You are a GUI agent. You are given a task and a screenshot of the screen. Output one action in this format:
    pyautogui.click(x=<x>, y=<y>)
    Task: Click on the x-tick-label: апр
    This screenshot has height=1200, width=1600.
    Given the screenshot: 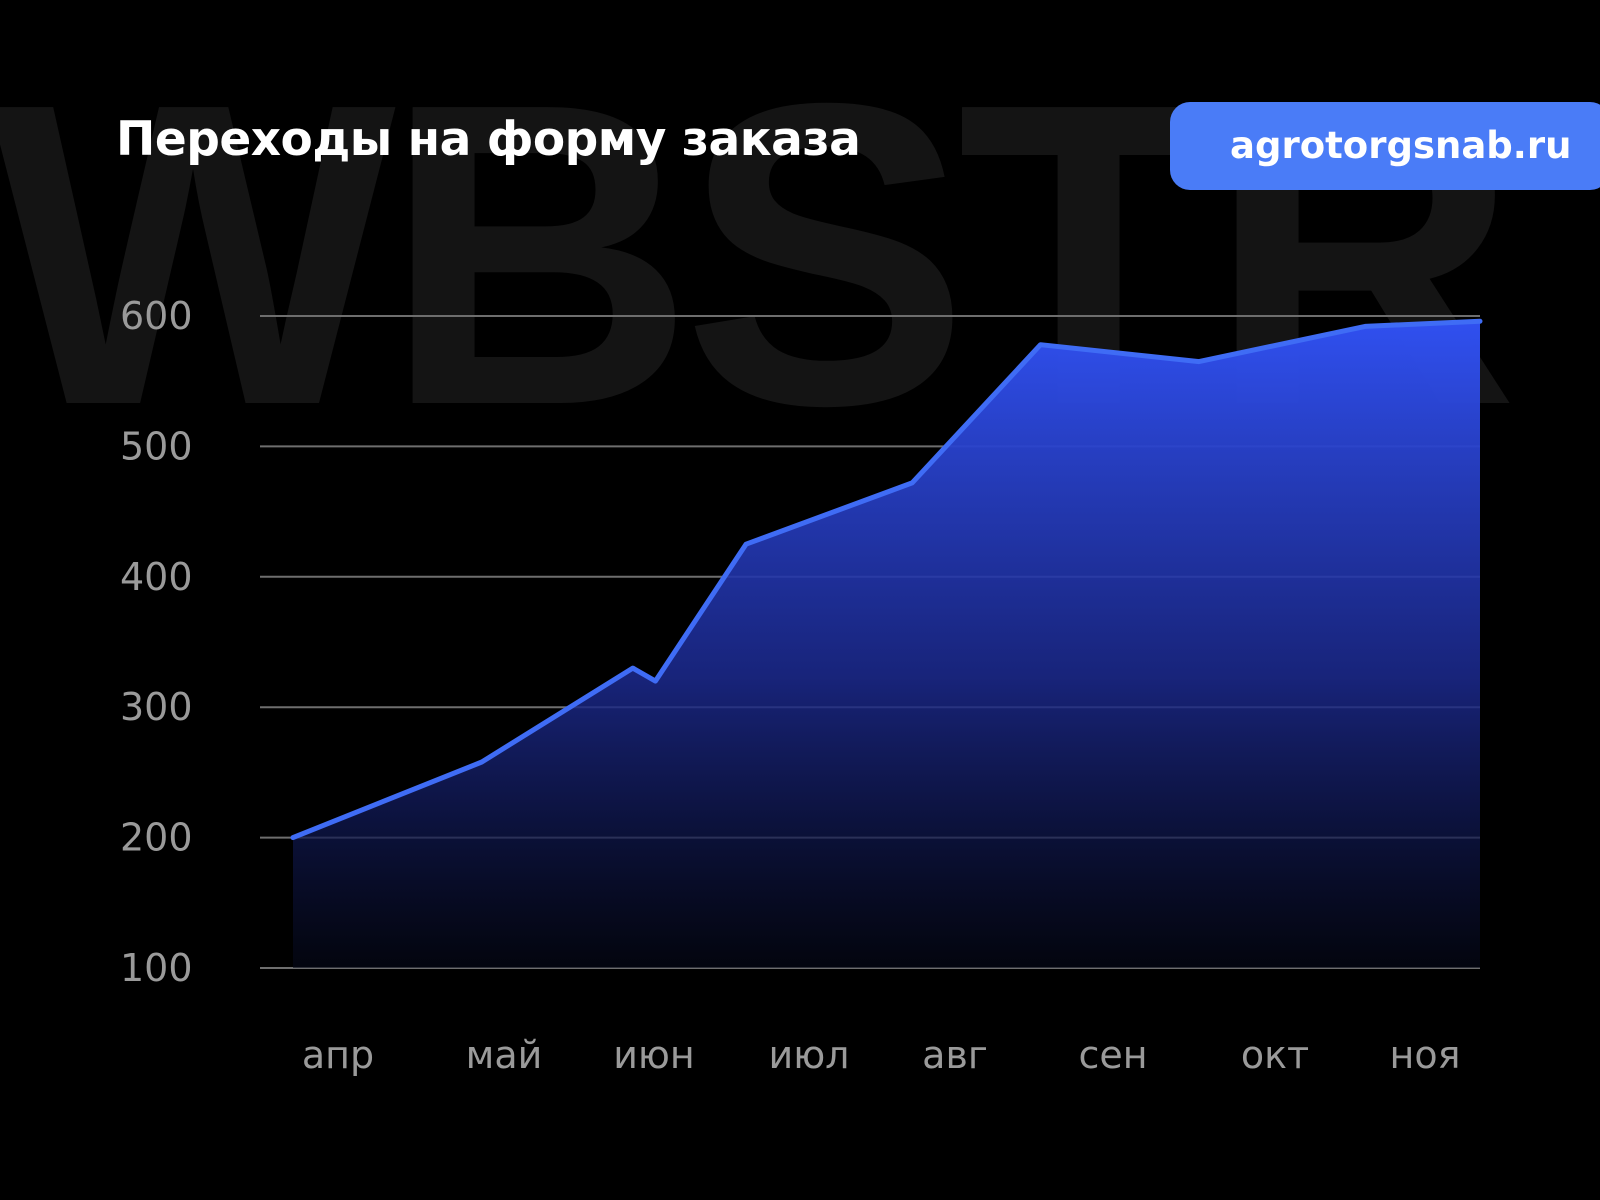 What is the action you would take?
    pyautogui.click(x=338, y=1055)
    